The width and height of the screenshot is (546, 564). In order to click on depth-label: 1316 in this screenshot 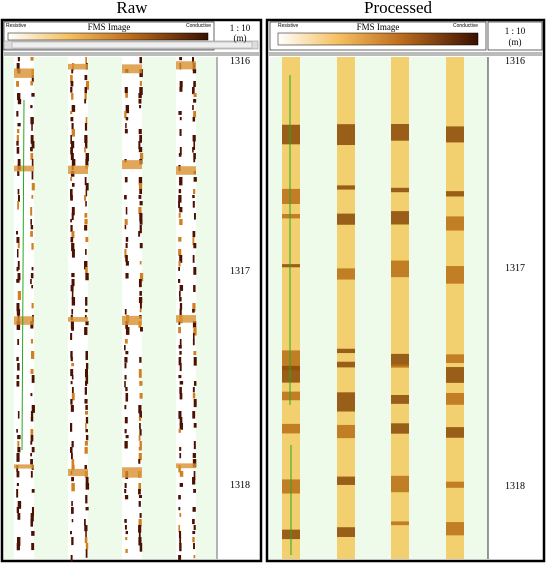, I will do `click(515, 61)`.